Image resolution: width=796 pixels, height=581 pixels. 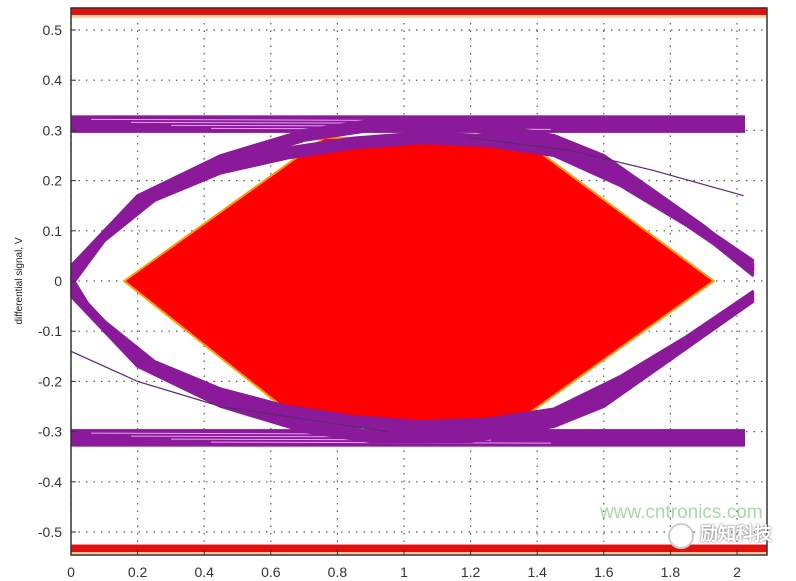 What do you see at coordinates (681, 536) in the screenshot?
I see `watermark-logo-icon` at bounding box center [681, 536].